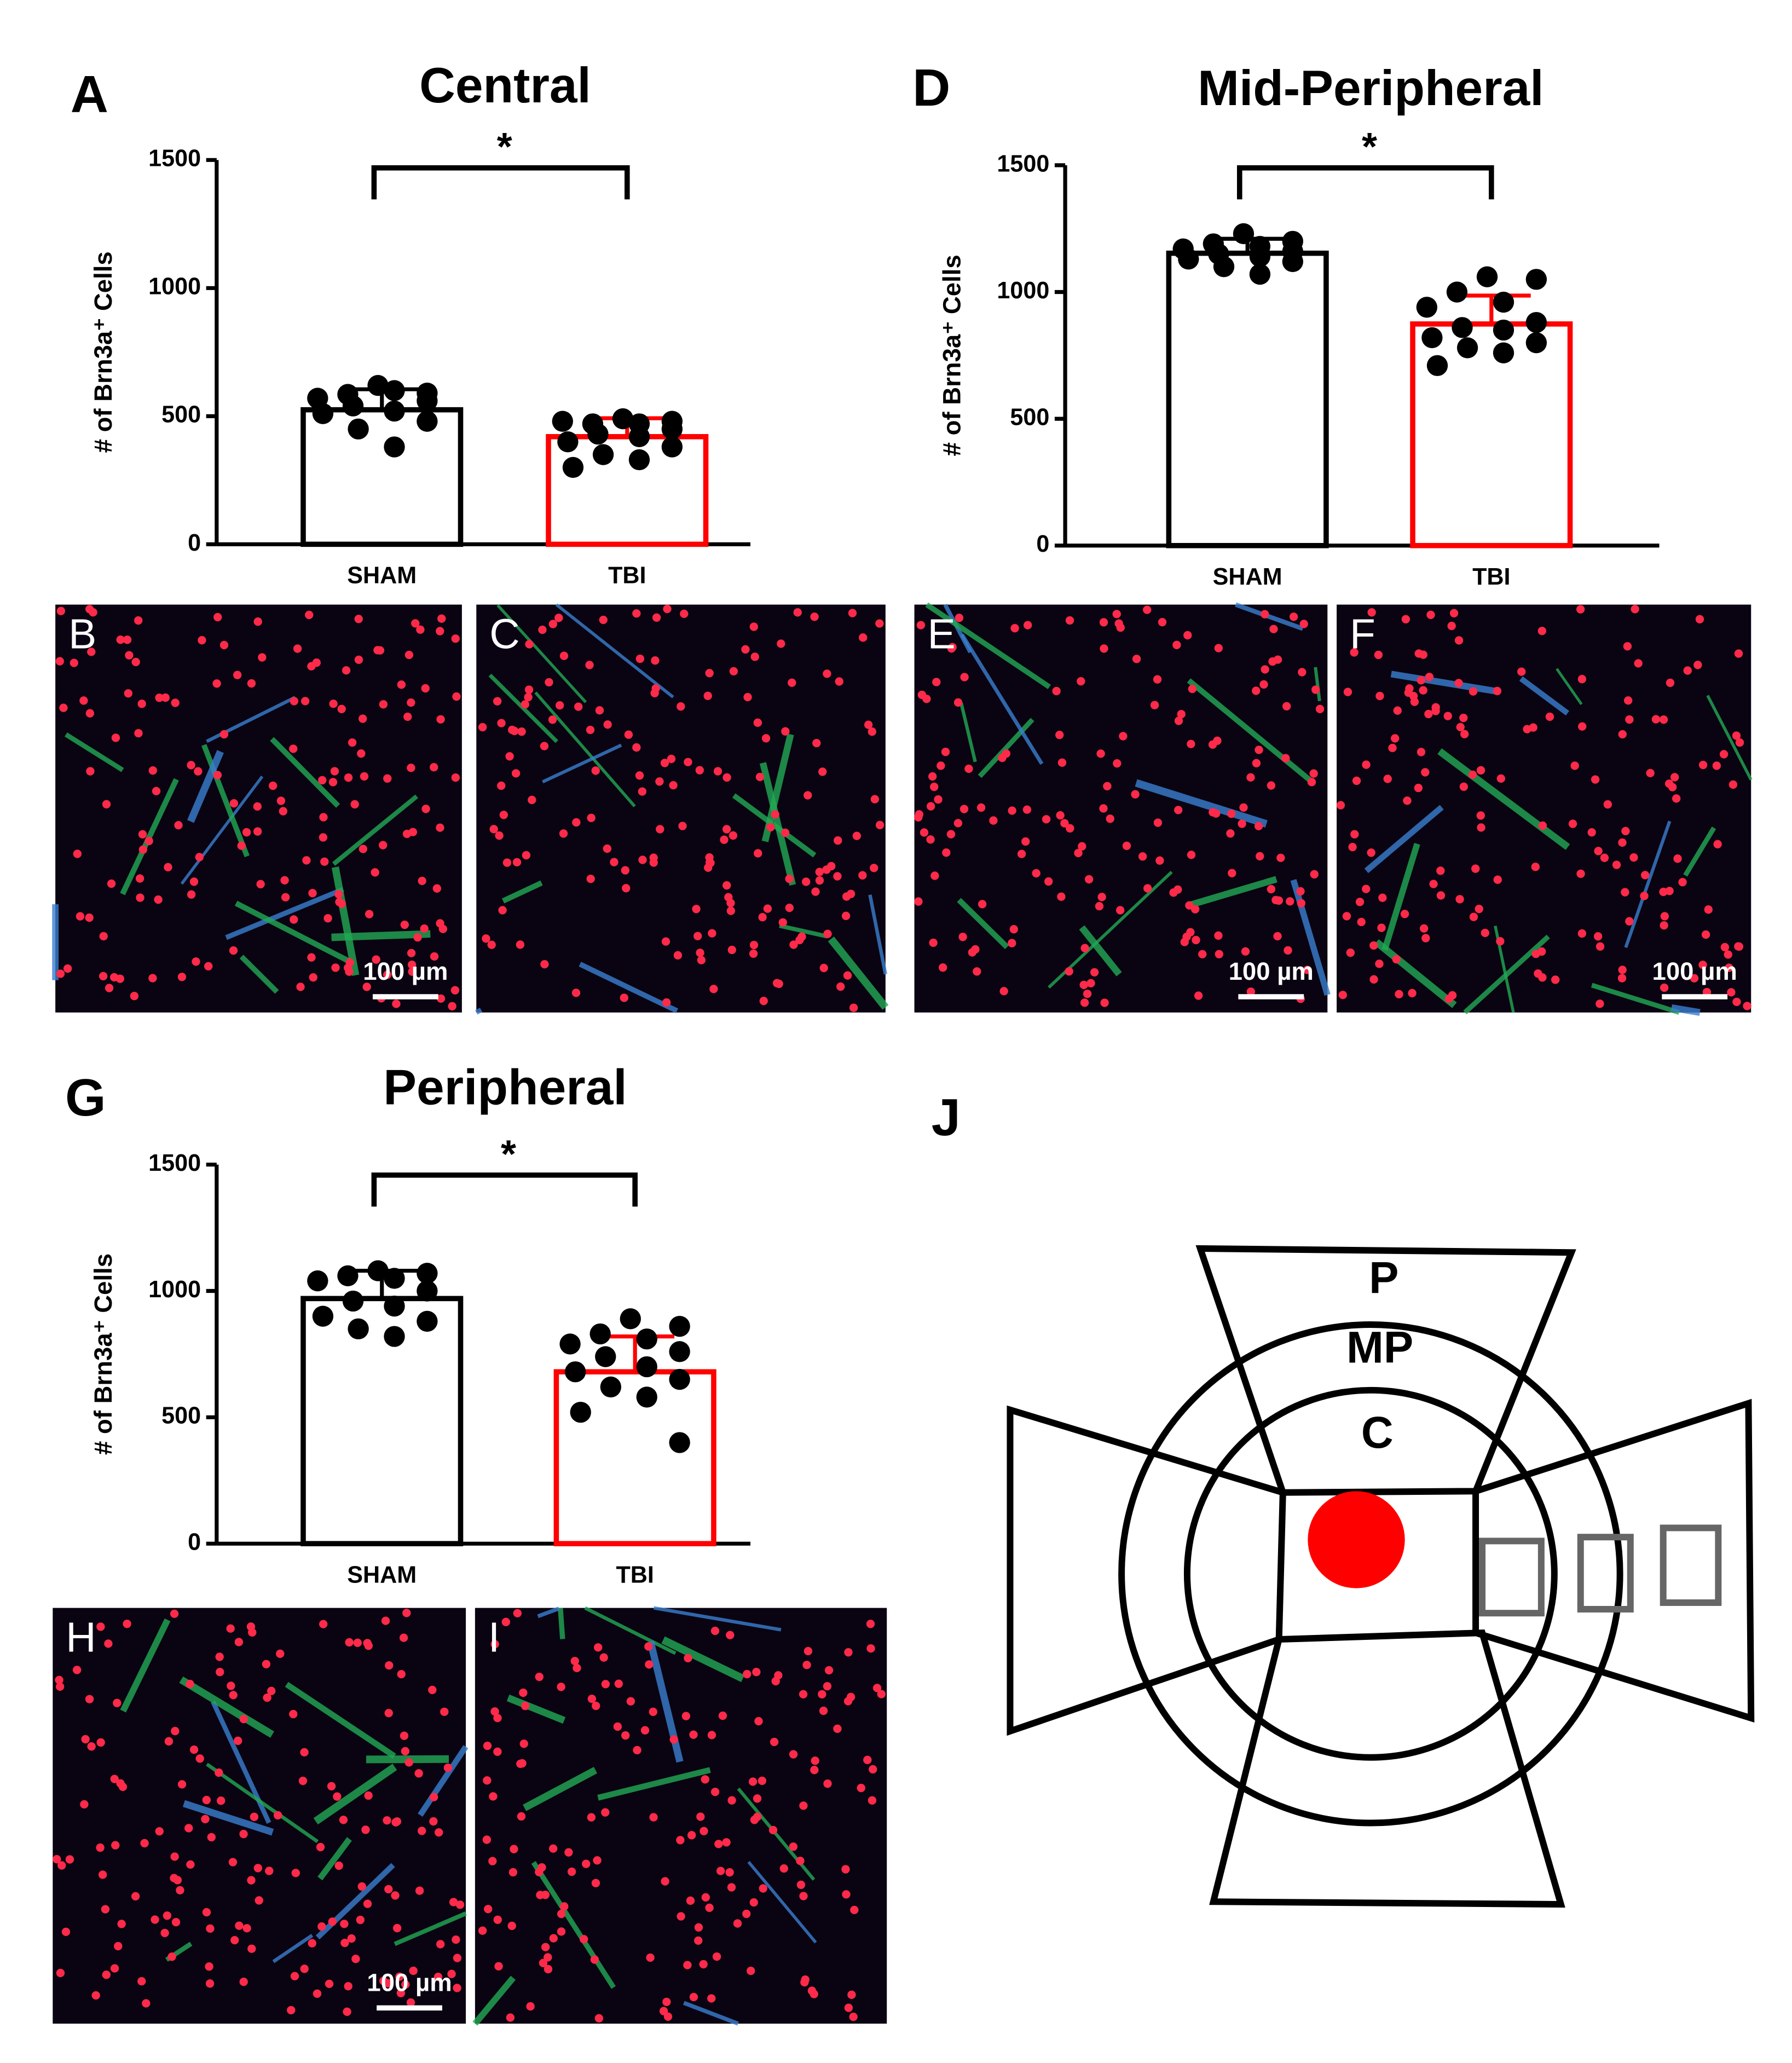  I want to click on micrograph, so click(1122, 807).